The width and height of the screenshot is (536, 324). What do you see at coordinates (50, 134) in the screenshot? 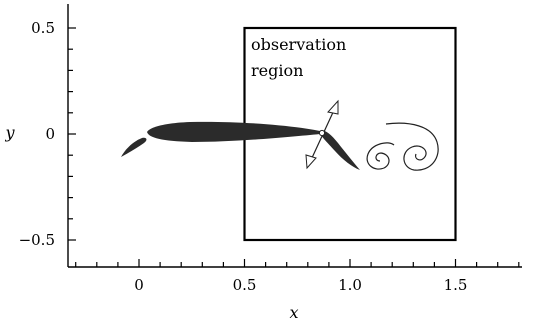
I see `y-tick-label: 0` at bounding box center [50, 134].